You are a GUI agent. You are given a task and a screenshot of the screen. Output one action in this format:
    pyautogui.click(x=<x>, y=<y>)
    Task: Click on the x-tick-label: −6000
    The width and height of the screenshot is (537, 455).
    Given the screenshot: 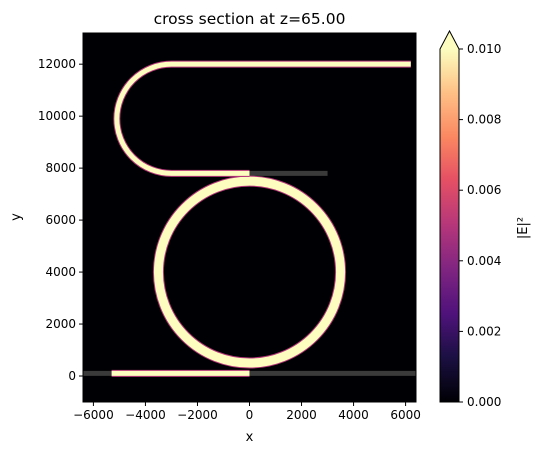 What is the action you would take?
    pyautogui.click(x=93, y=415)
    